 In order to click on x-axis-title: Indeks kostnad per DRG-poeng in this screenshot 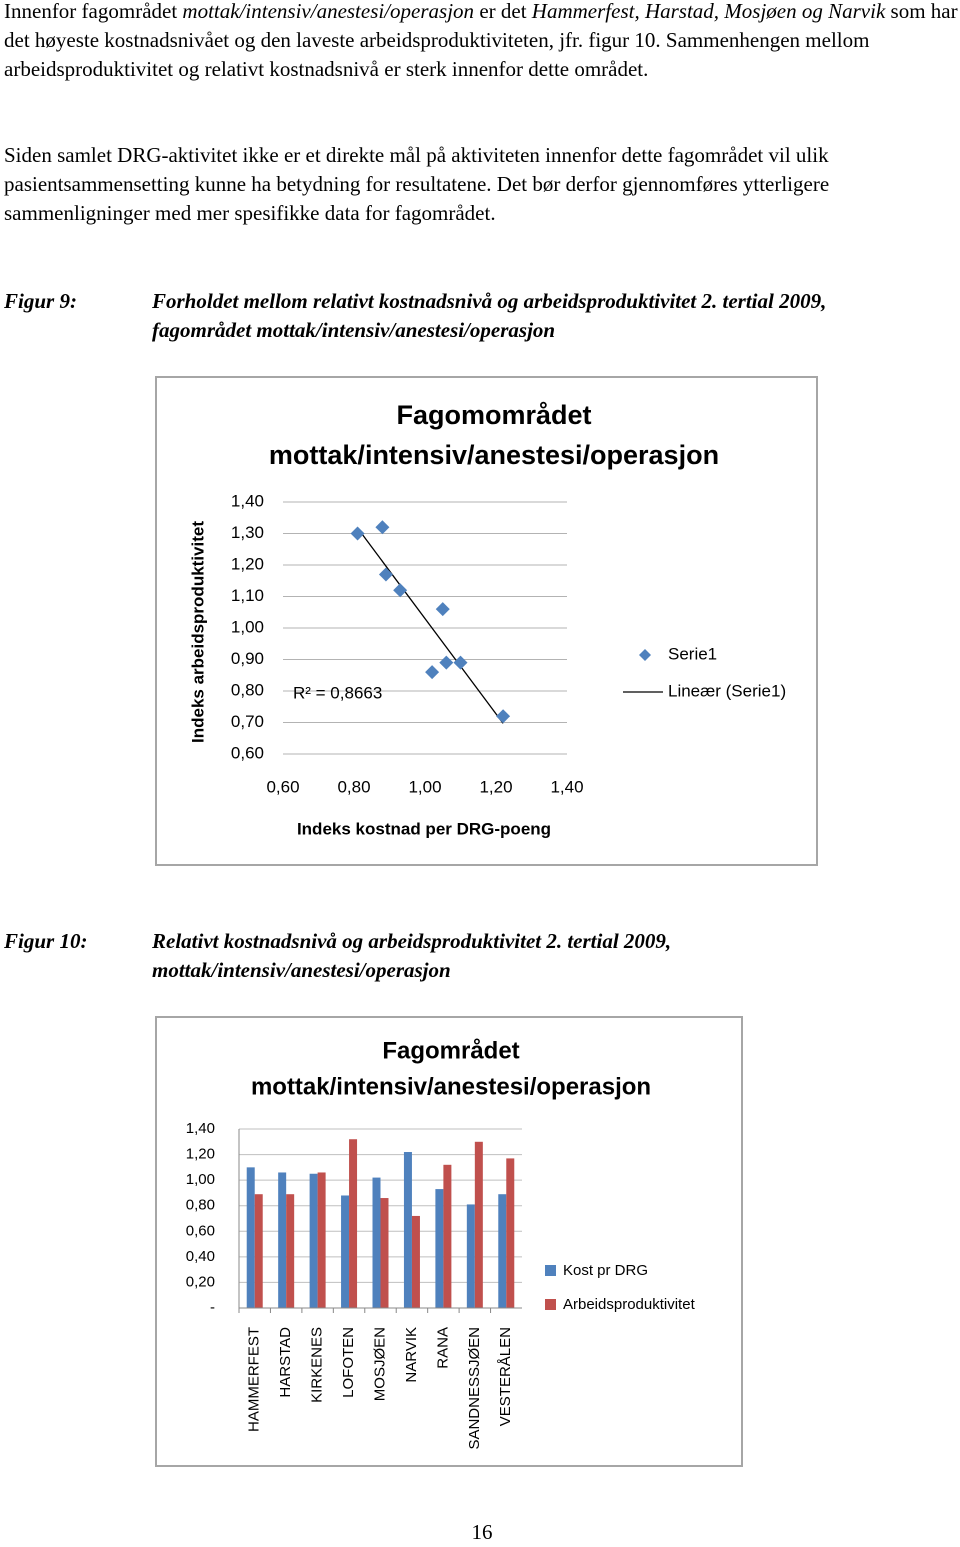, I will do `click(424, 828)`.